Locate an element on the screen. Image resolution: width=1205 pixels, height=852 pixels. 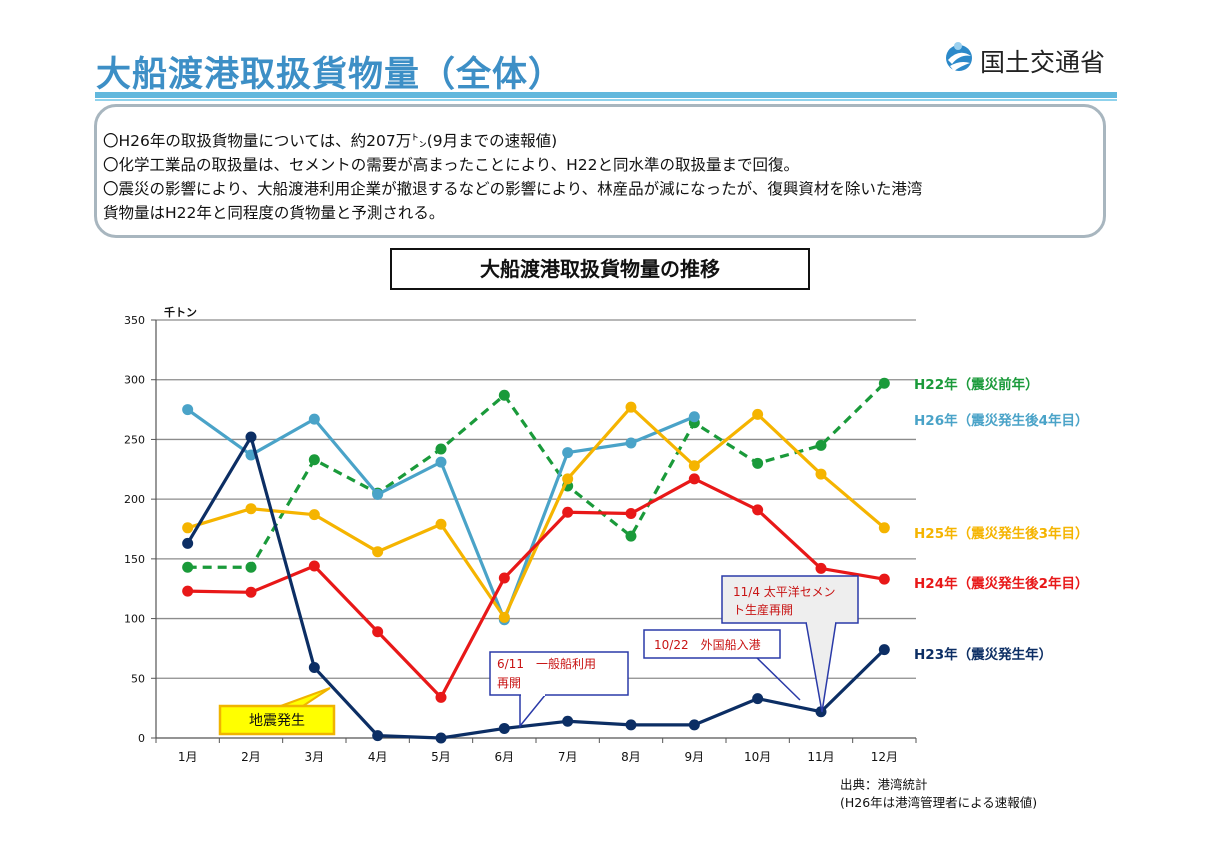
page-title: 大船渡港取扱貨物量（全体） is located at coordinates (330, 75).